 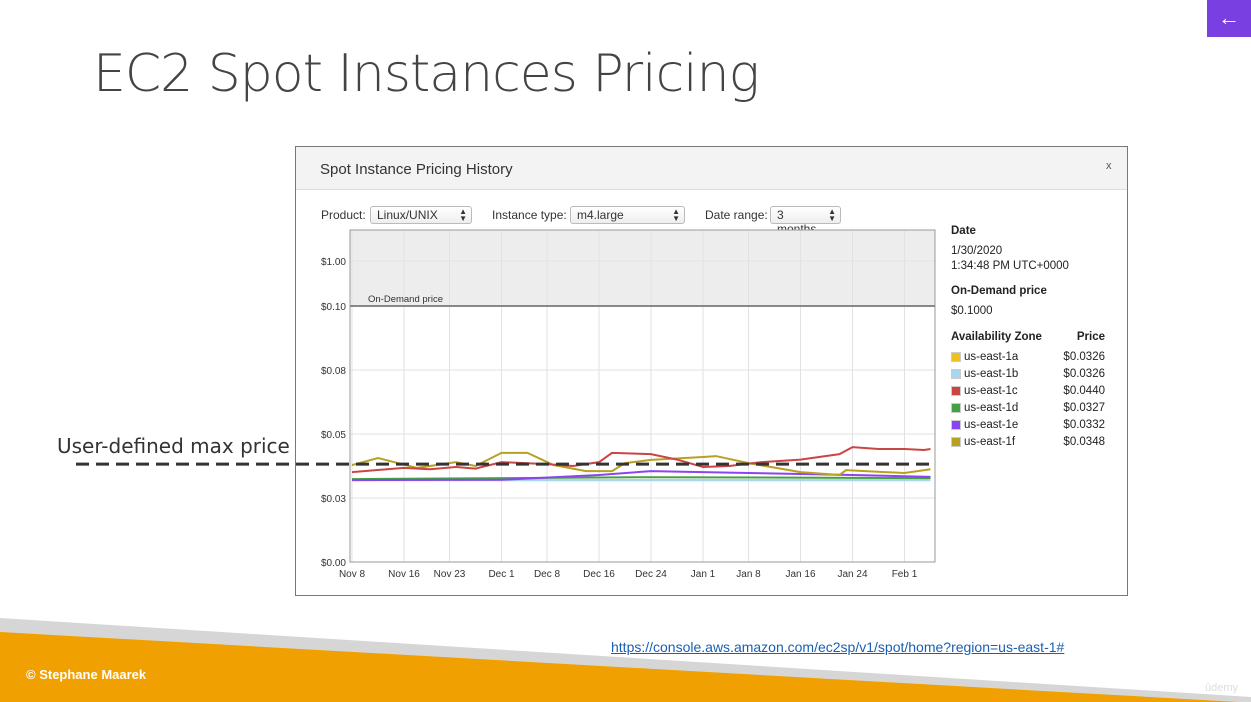 I want to click on x-tick-label: Nov 8, so click(x=352, y=574).